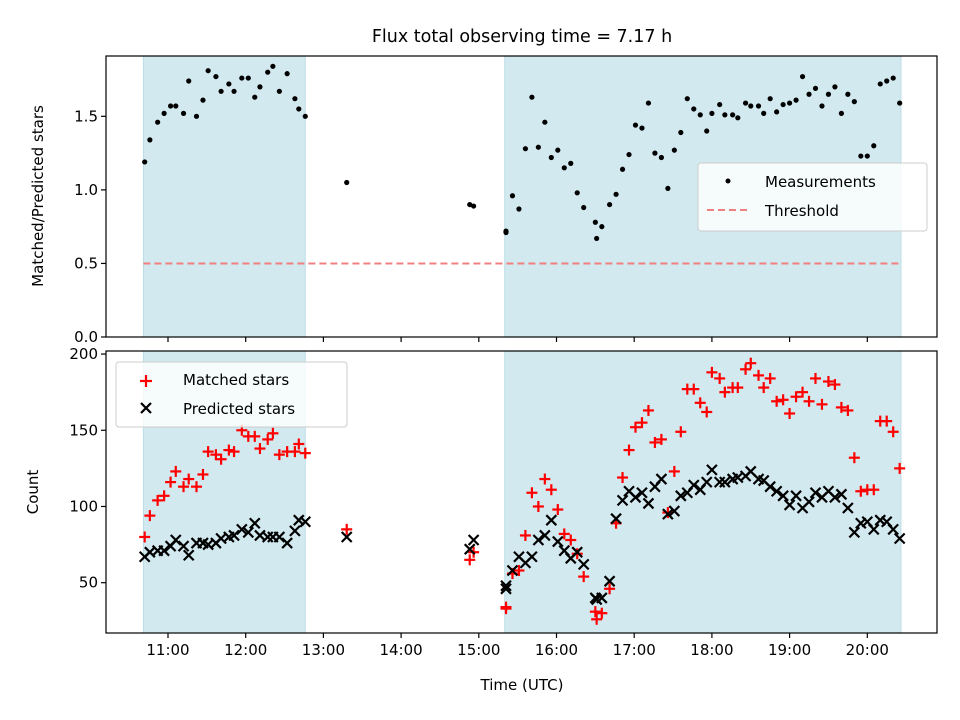  Describe the element at coordinates (812, 197) in the screenshot. I see `ratio-legend: Measurements Threshold` at that location.